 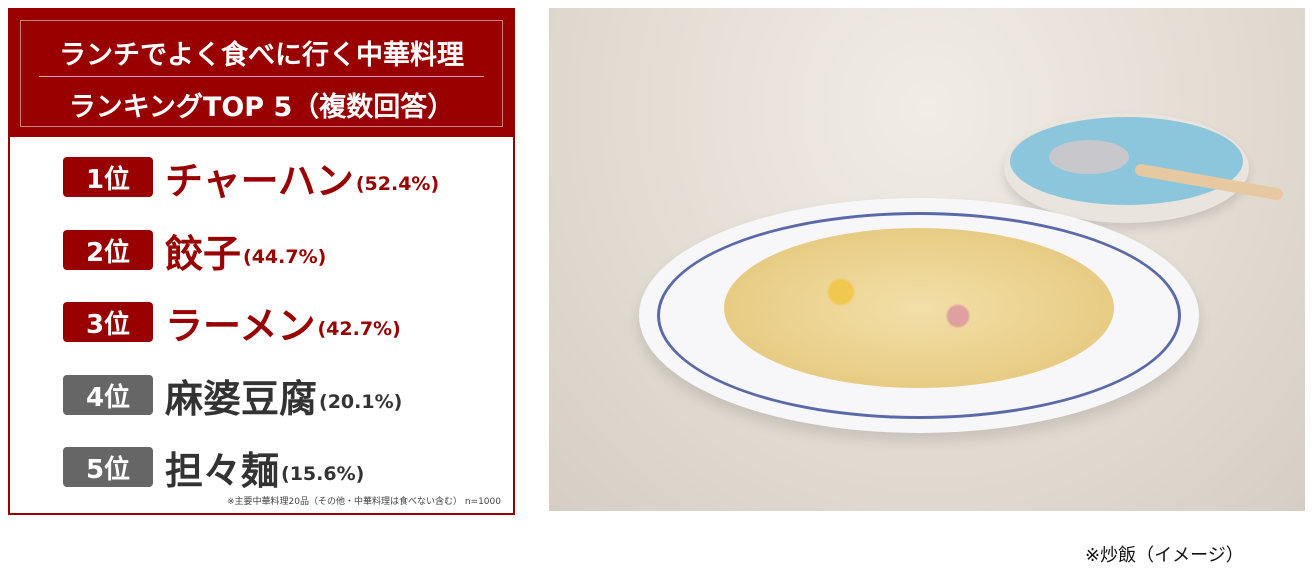 What do you see at coordinates (203, 253) in the screenshot?
I see `dish-name: 餃子` at bounding box center [203, 253].